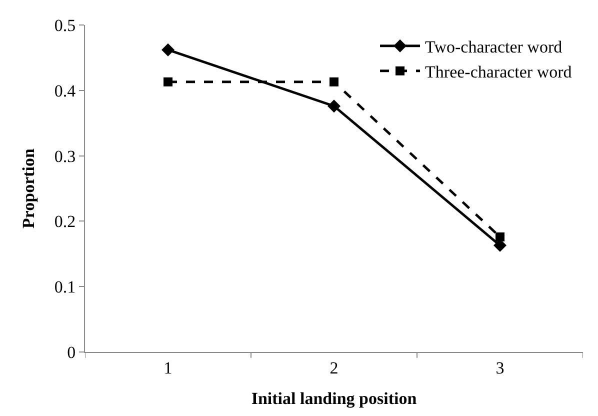 This screenshot has width=598, height=416. Describe the element at coordinates (65, 90) in the screenshot. I see `y-tick-label: 0.4` at that location.